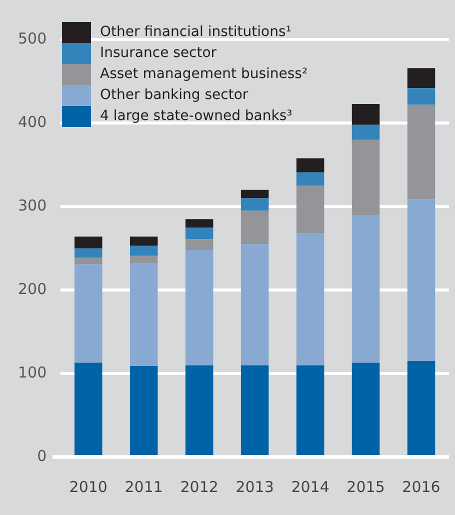  I want to click on x-tick-label: 2011, so click(143, 487).